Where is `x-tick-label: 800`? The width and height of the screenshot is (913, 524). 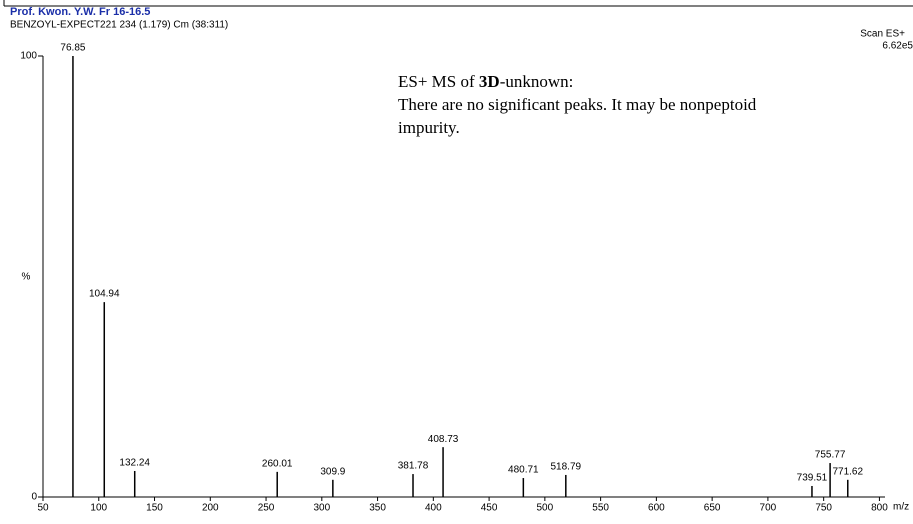
x-tick-label: 800 is located at coordinates (879, 508).